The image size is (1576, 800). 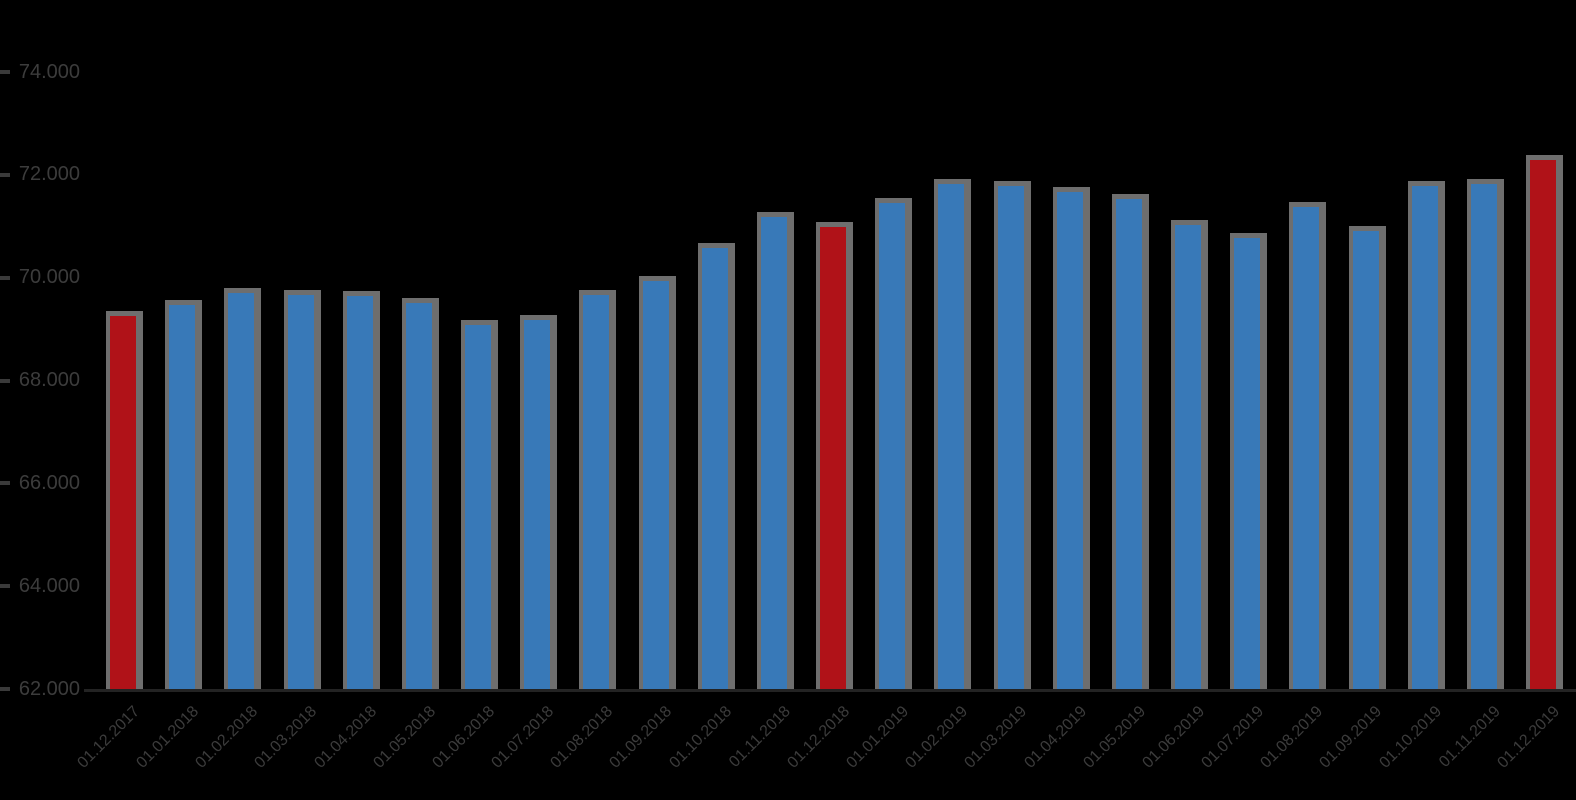 I want to click on y-tick-row: 74.000, so click(x=40, y=72).